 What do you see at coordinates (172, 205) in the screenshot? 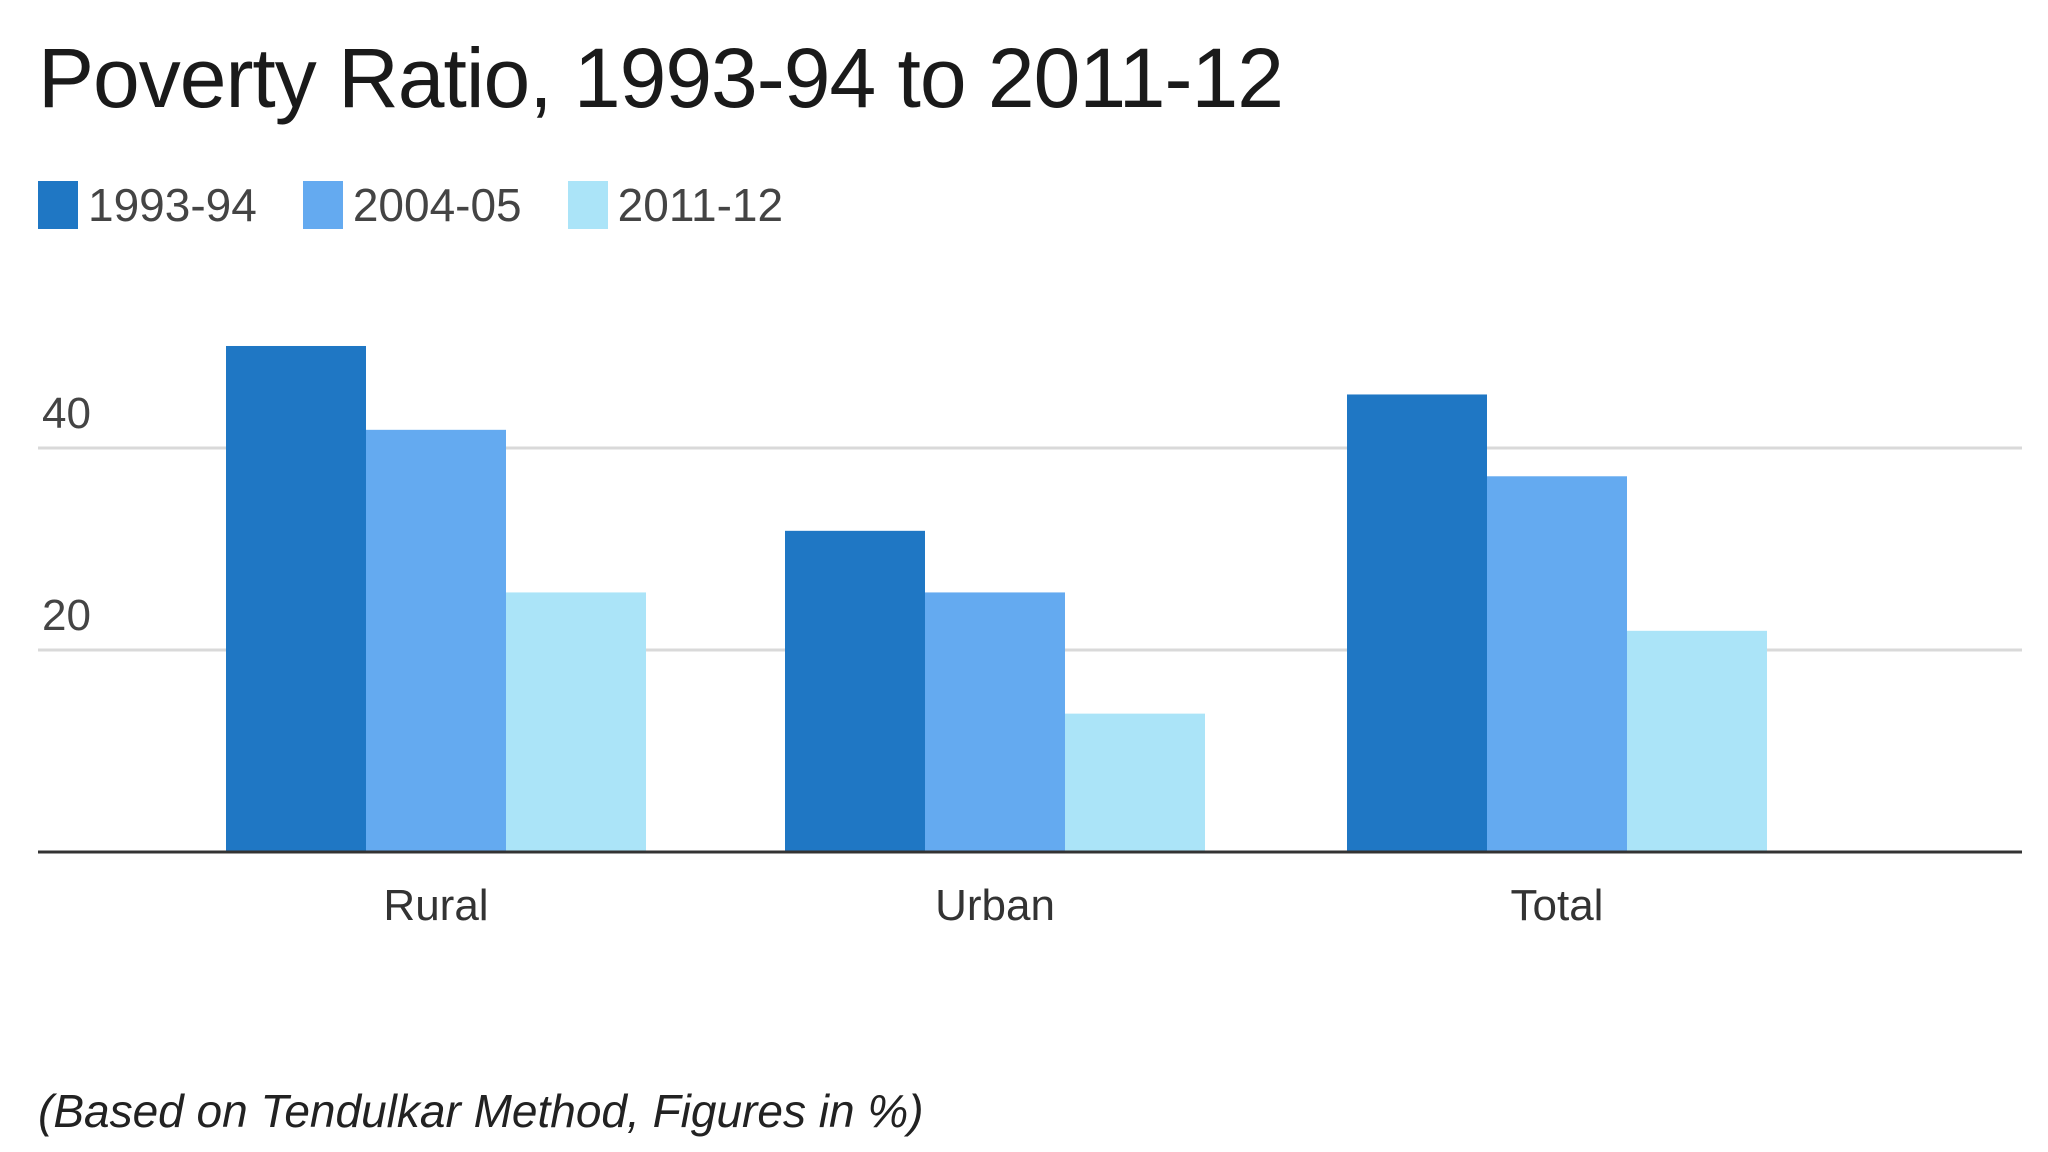
I see `legend-label-1993-94: 1993-94` at bounding box center [172, 205].